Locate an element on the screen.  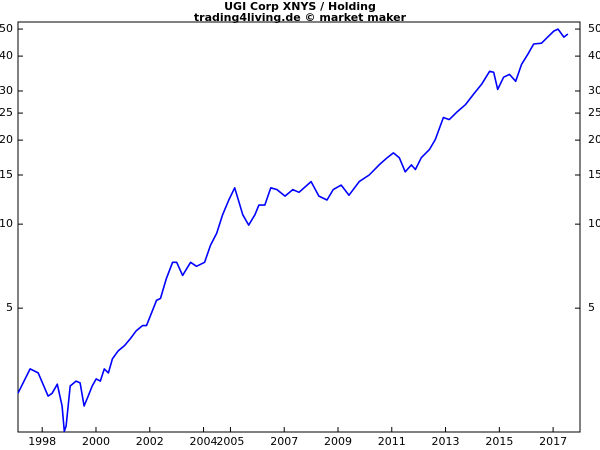
y-tick-label: 25 is located at coordinates (6, 112).